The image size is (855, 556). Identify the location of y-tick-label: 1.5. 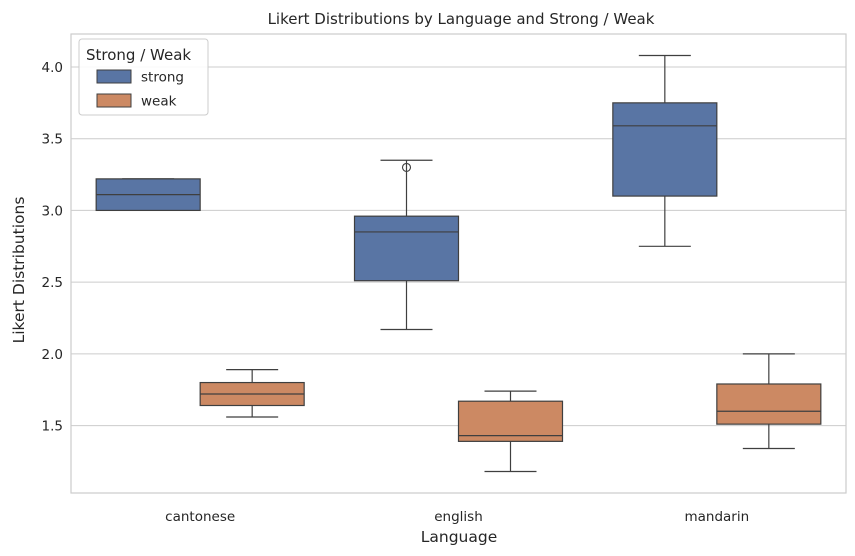
(52, 427).